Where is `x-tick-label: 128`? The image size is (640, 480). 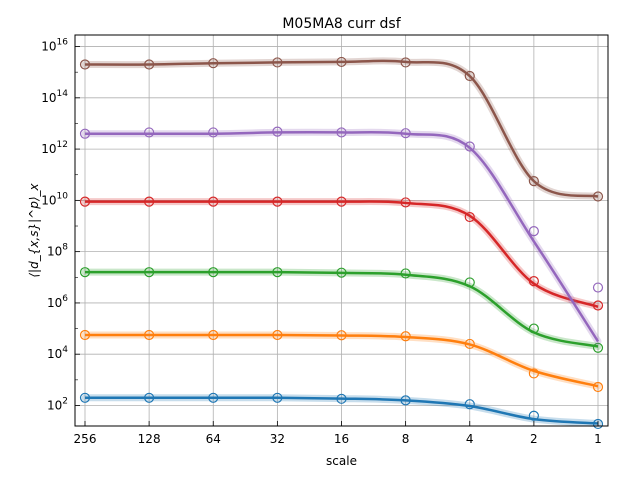
x-tick-label: 128 is located at coordinates (149, 439).